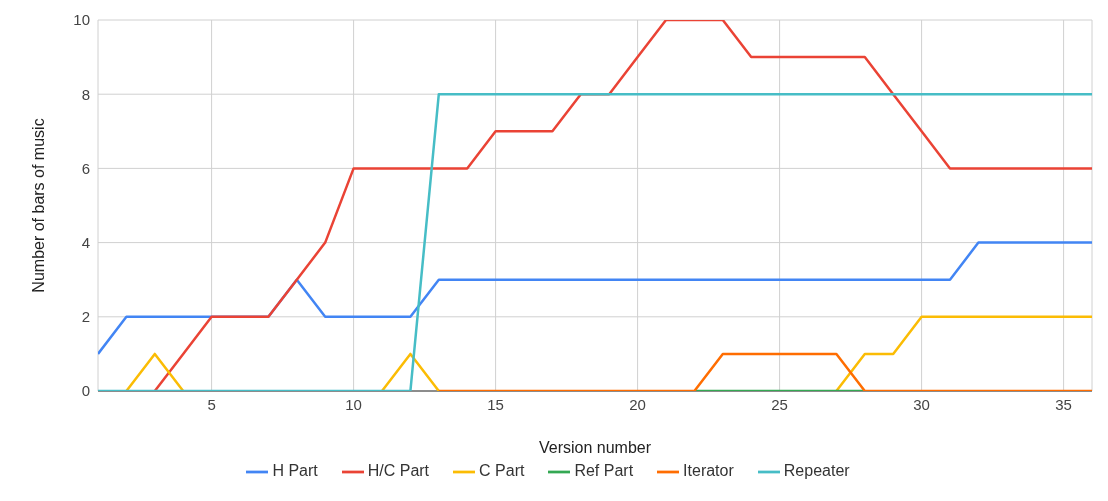  Describe the element at coordinates (81, 20) in the screenshot. I see `y-tick-label: 10` at that location.